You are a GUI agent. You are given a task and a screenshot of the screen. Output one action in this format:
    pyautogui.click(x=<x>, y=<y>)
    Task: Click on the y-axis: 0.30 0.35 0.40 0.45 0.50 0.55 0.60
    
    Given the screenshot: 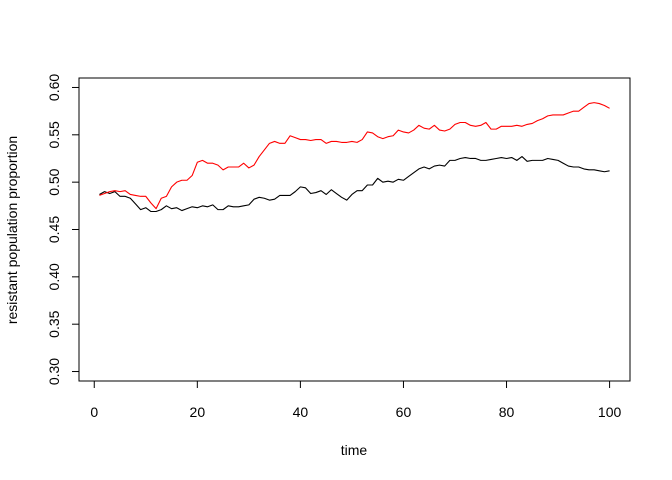 What is the action you would take?
    pyautogui.click(x=63, y=229)
    